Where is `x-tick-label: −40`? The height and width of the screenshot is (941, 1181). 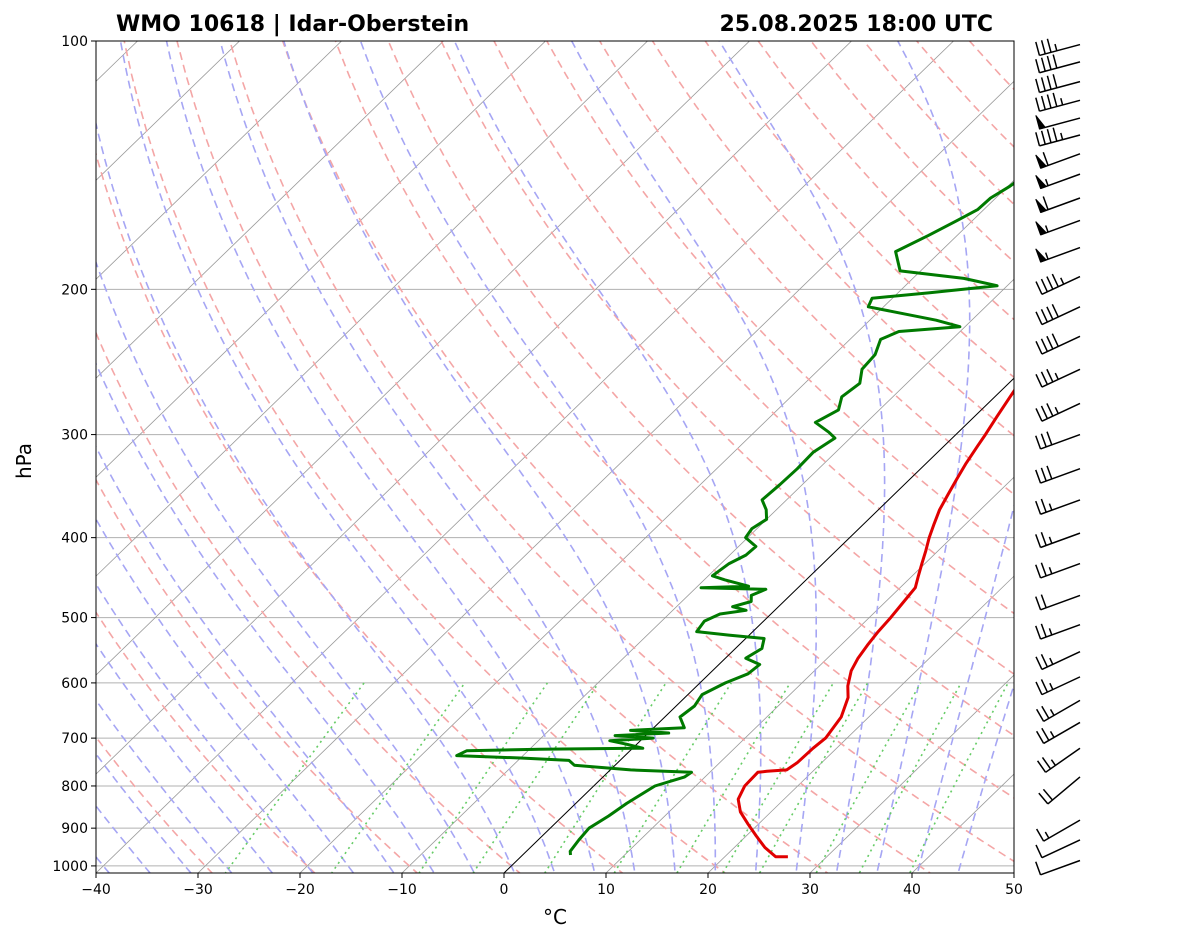 x-tick-label: −40 is located at coordinates (96, 890).